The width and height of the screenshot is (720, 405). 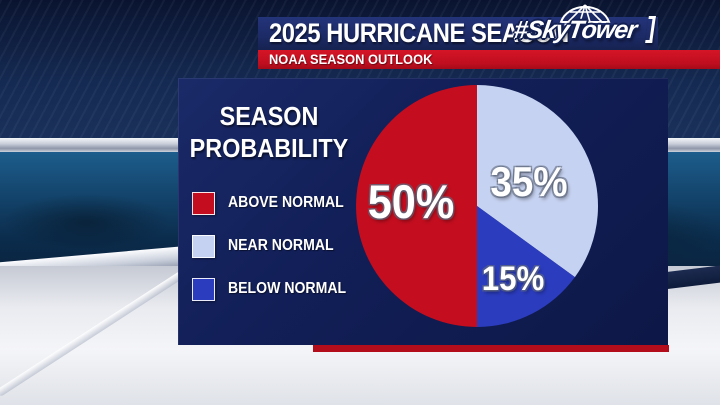 What do you see at coordinates (585, 13) in the screenshot?
I see `radar-dome-icon` at bounding box center [585, 13].